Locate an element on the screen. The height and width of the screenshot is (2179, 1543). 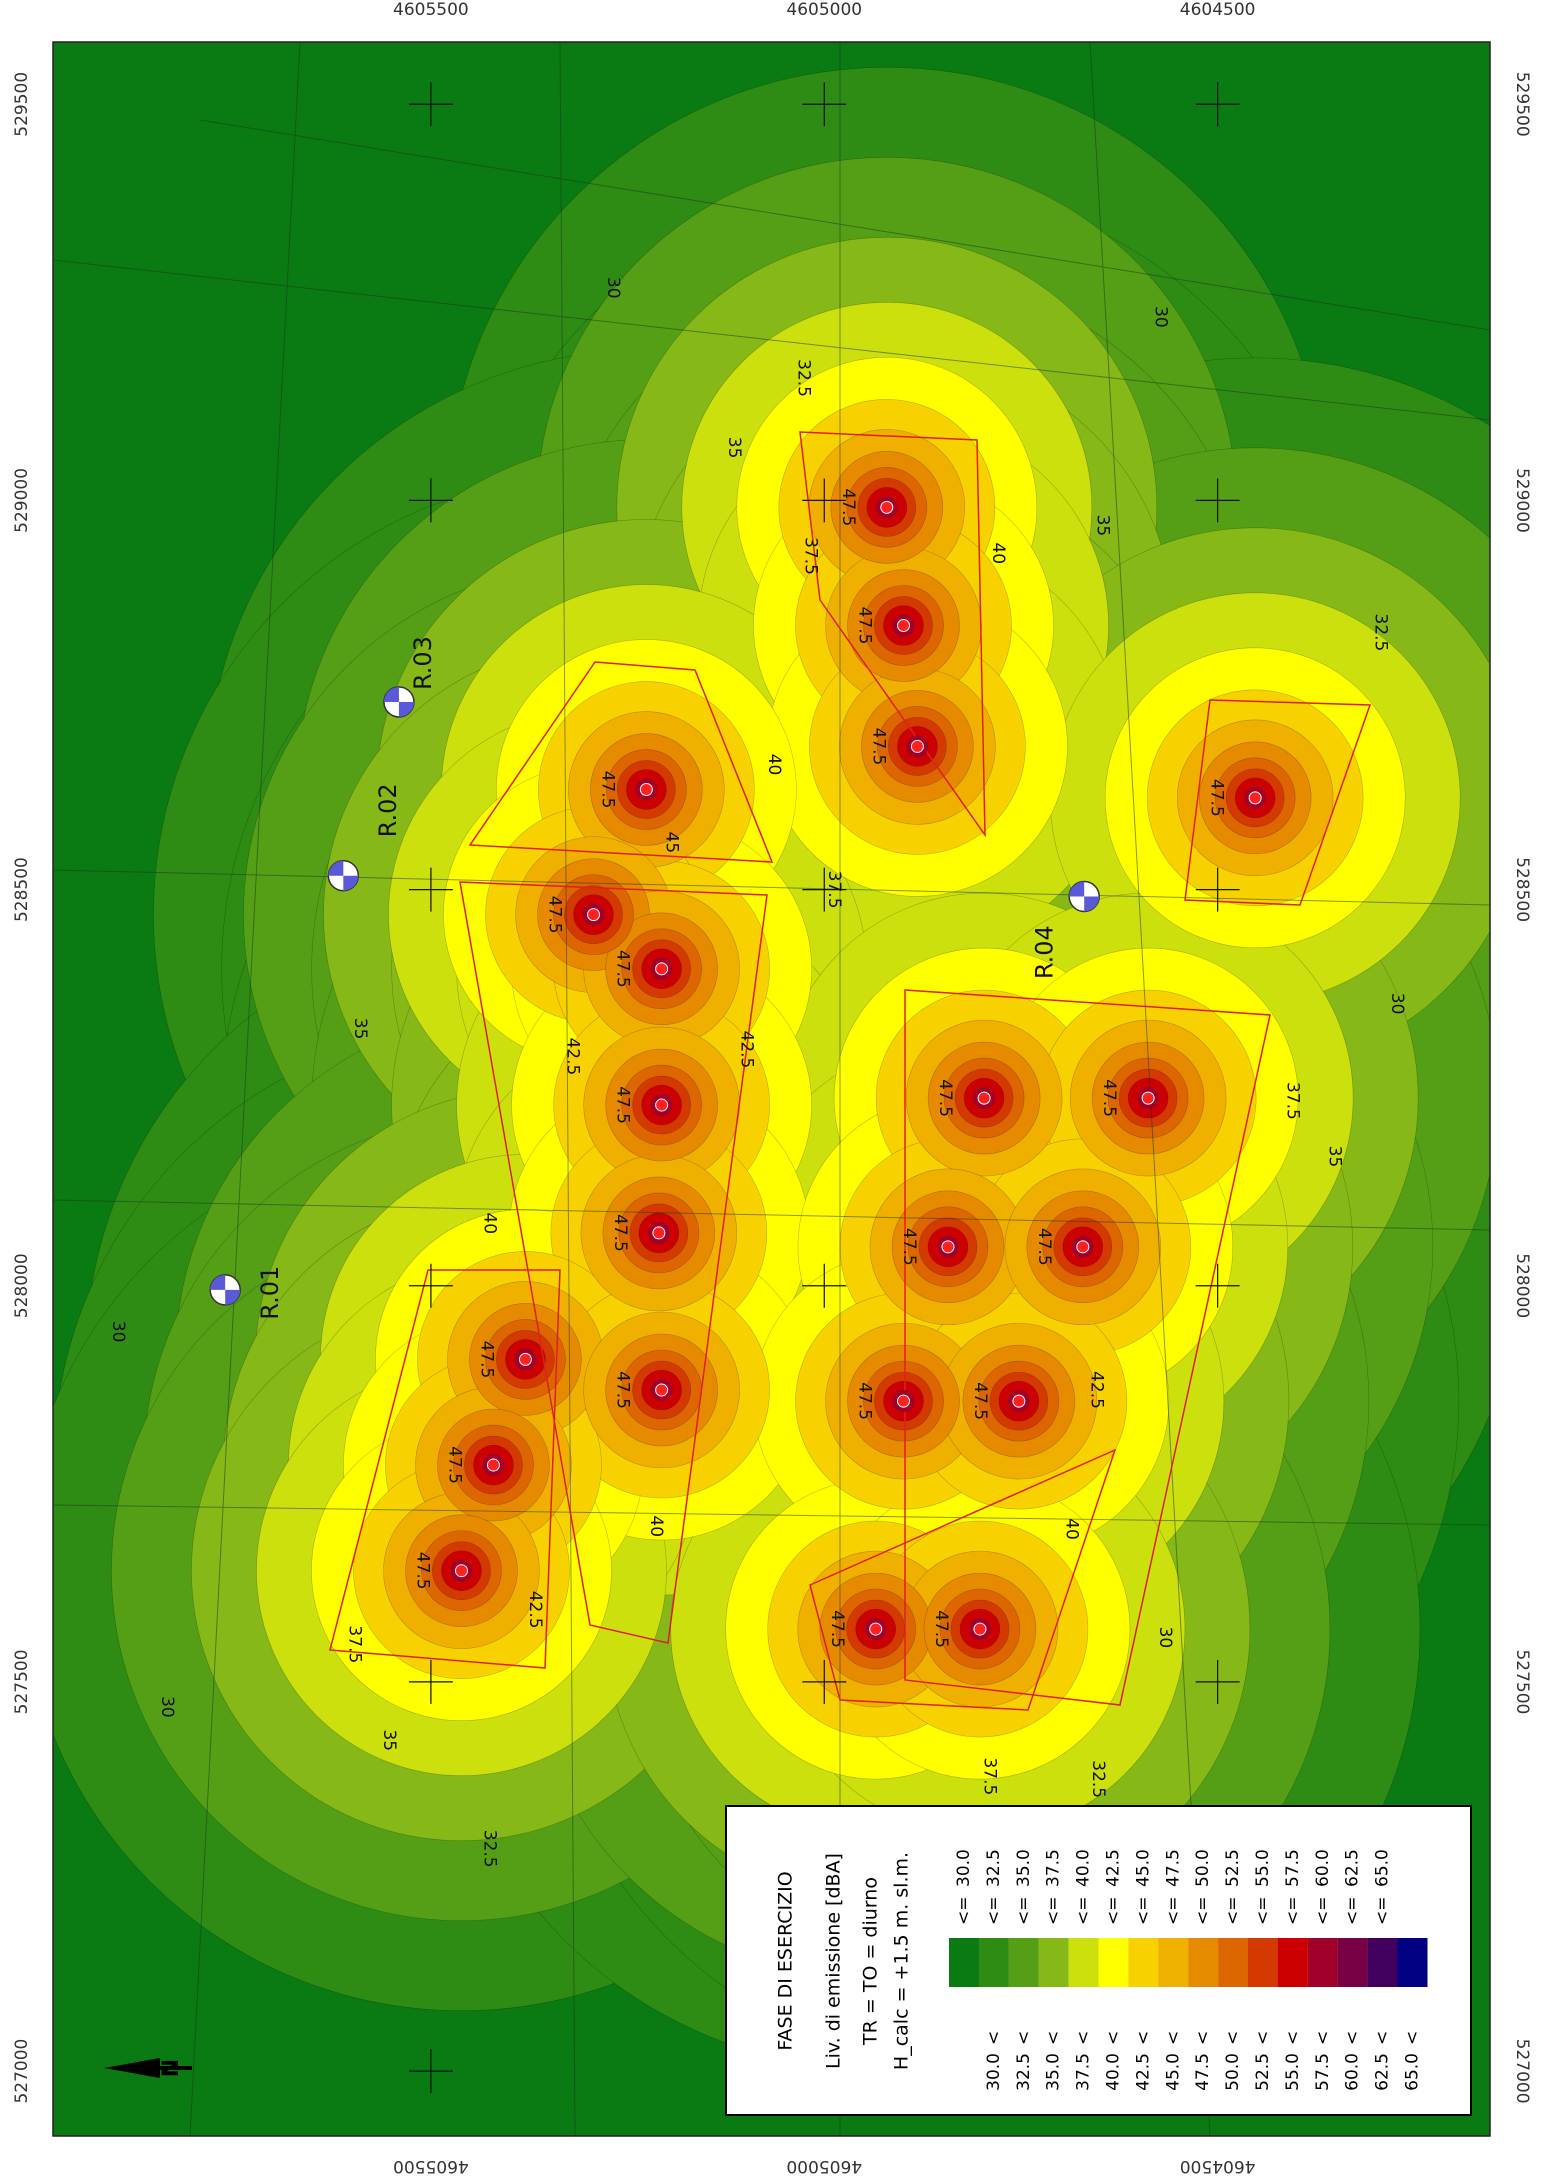
legend-upper: 45.0 is located at coordinates (1143, 1868).